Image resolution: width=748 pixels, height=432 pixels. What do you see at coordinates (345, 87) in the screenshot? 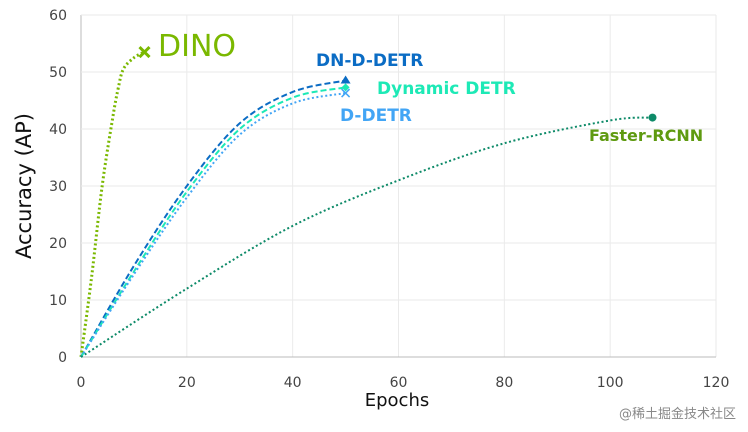
I see `series-marker-dynamic-detr` at bounding box center [345, 87].